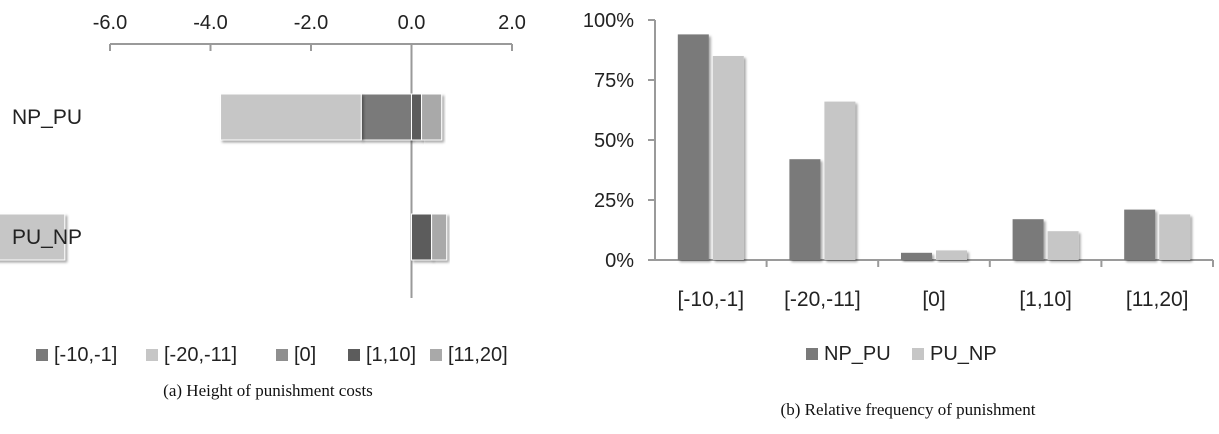  I want to click on panel-a-category-label: NP_PU, so click(47, 117).